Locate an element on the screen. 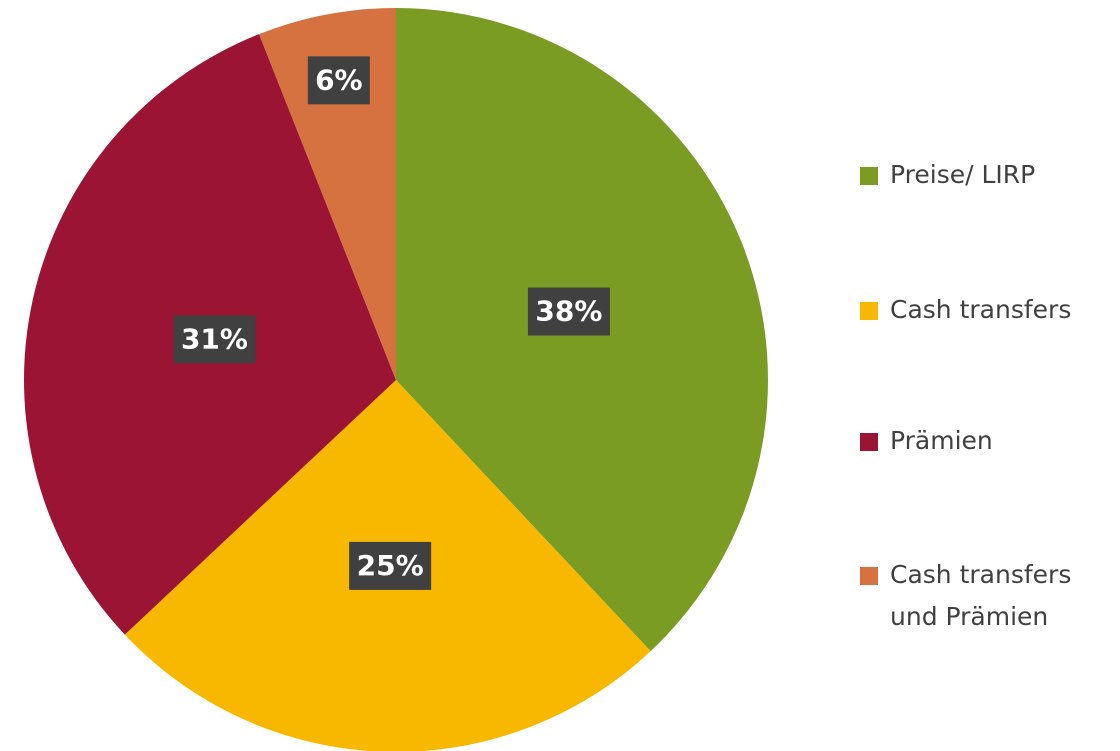 The image size is (1120, 751). legend-label: Cash transfers und Prämien is located at coordinates (981, 595).